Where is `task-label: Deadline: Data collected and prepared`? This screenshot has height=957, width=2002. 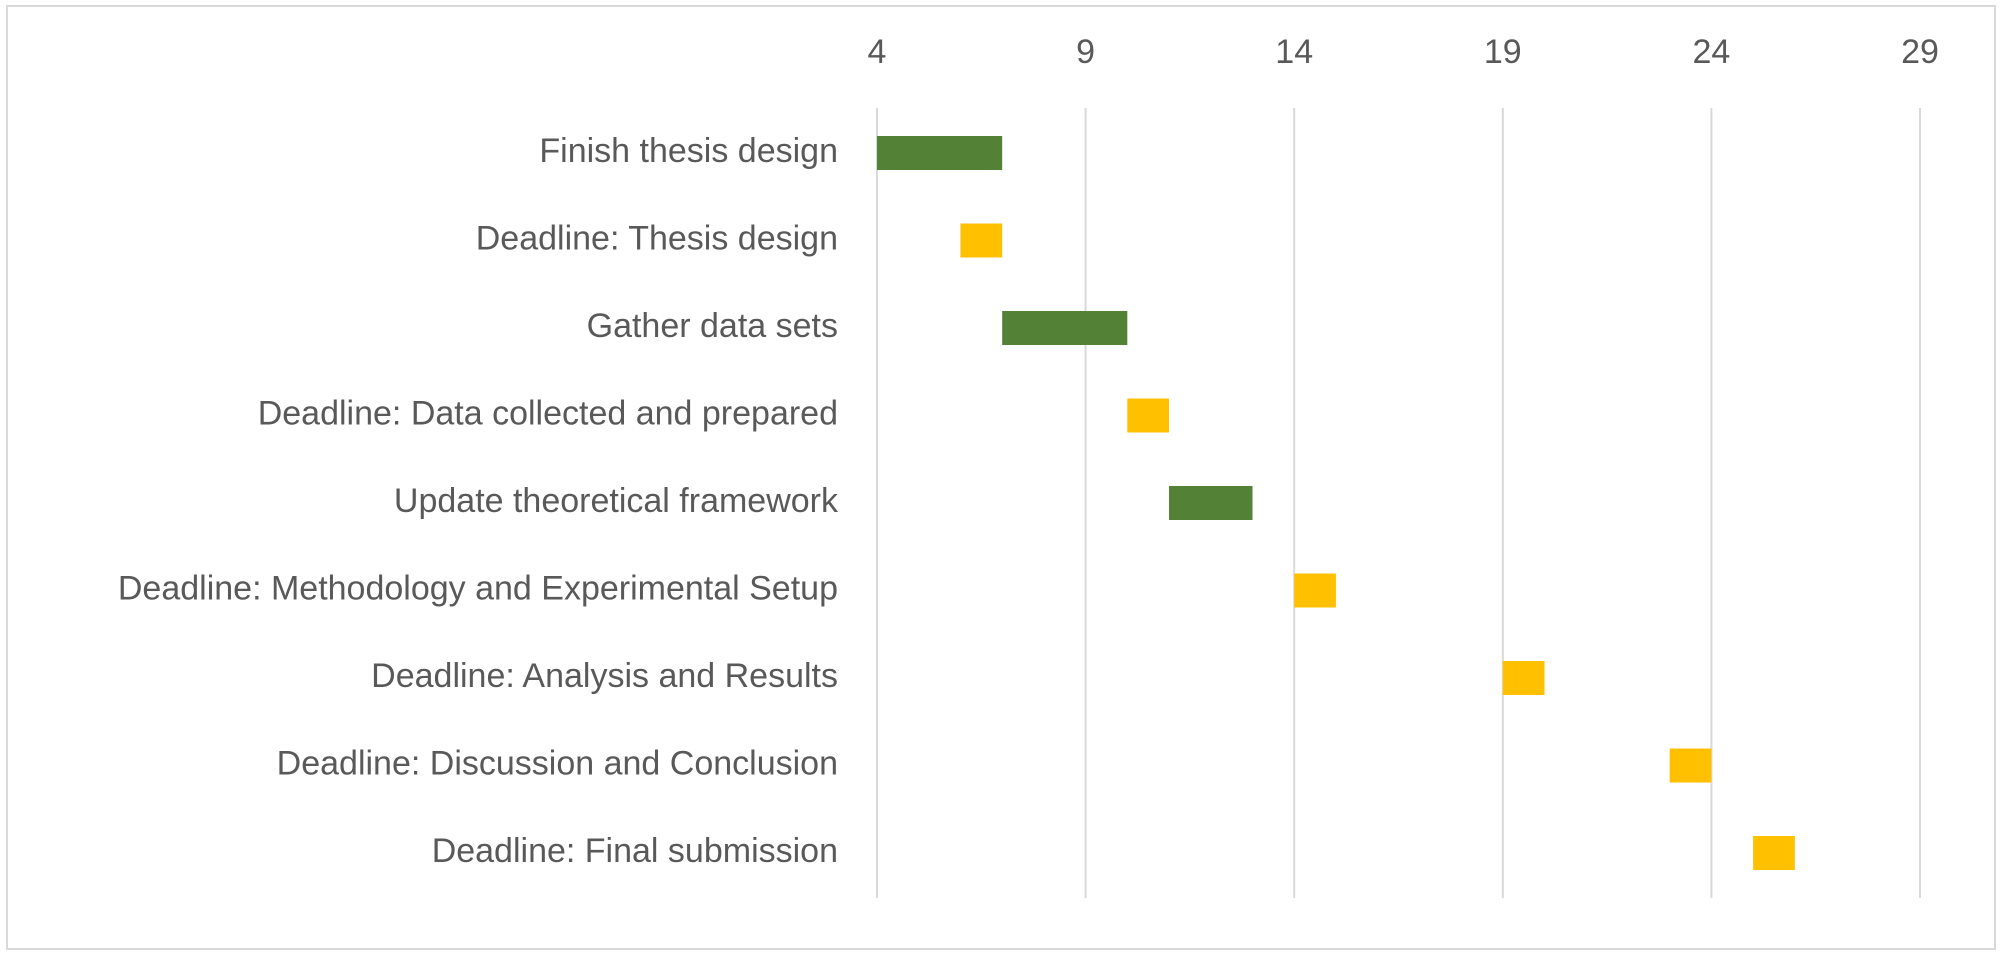
task-label: Deadline: Data collected and prepared is located at coordinates (548, 413).